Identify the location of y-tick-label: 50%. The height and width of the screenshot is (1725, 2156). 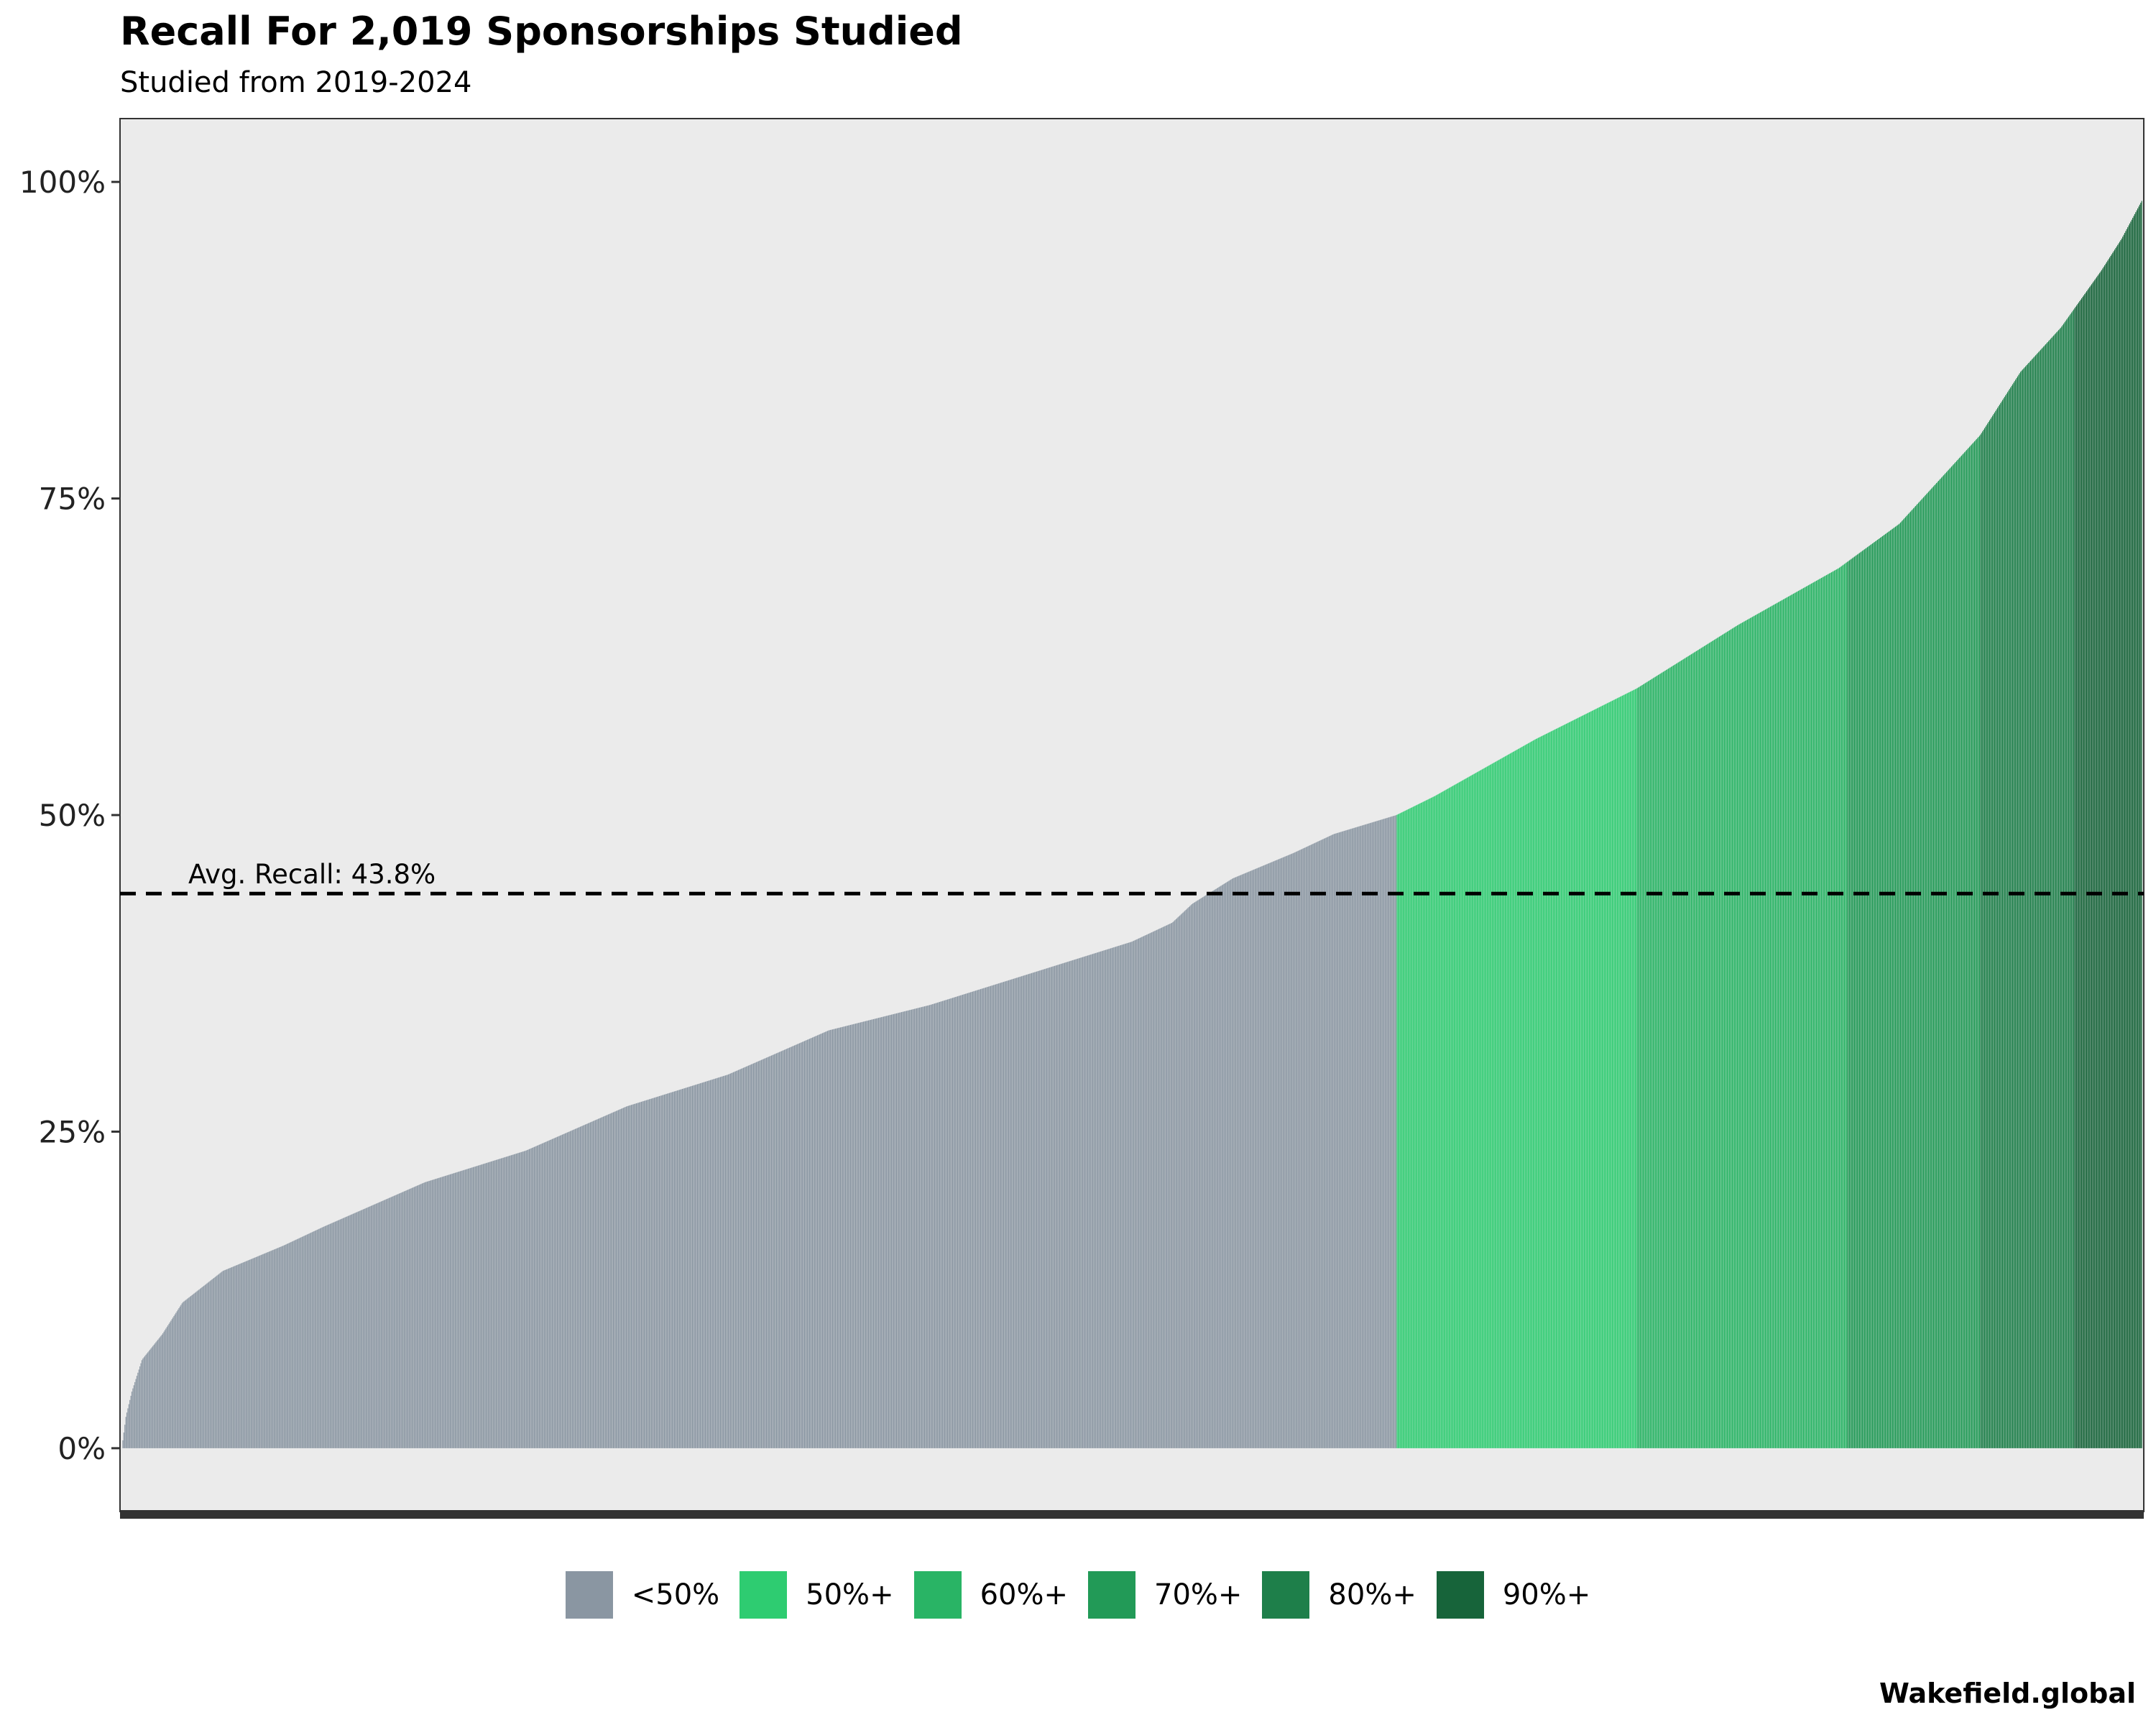
(72, 815).